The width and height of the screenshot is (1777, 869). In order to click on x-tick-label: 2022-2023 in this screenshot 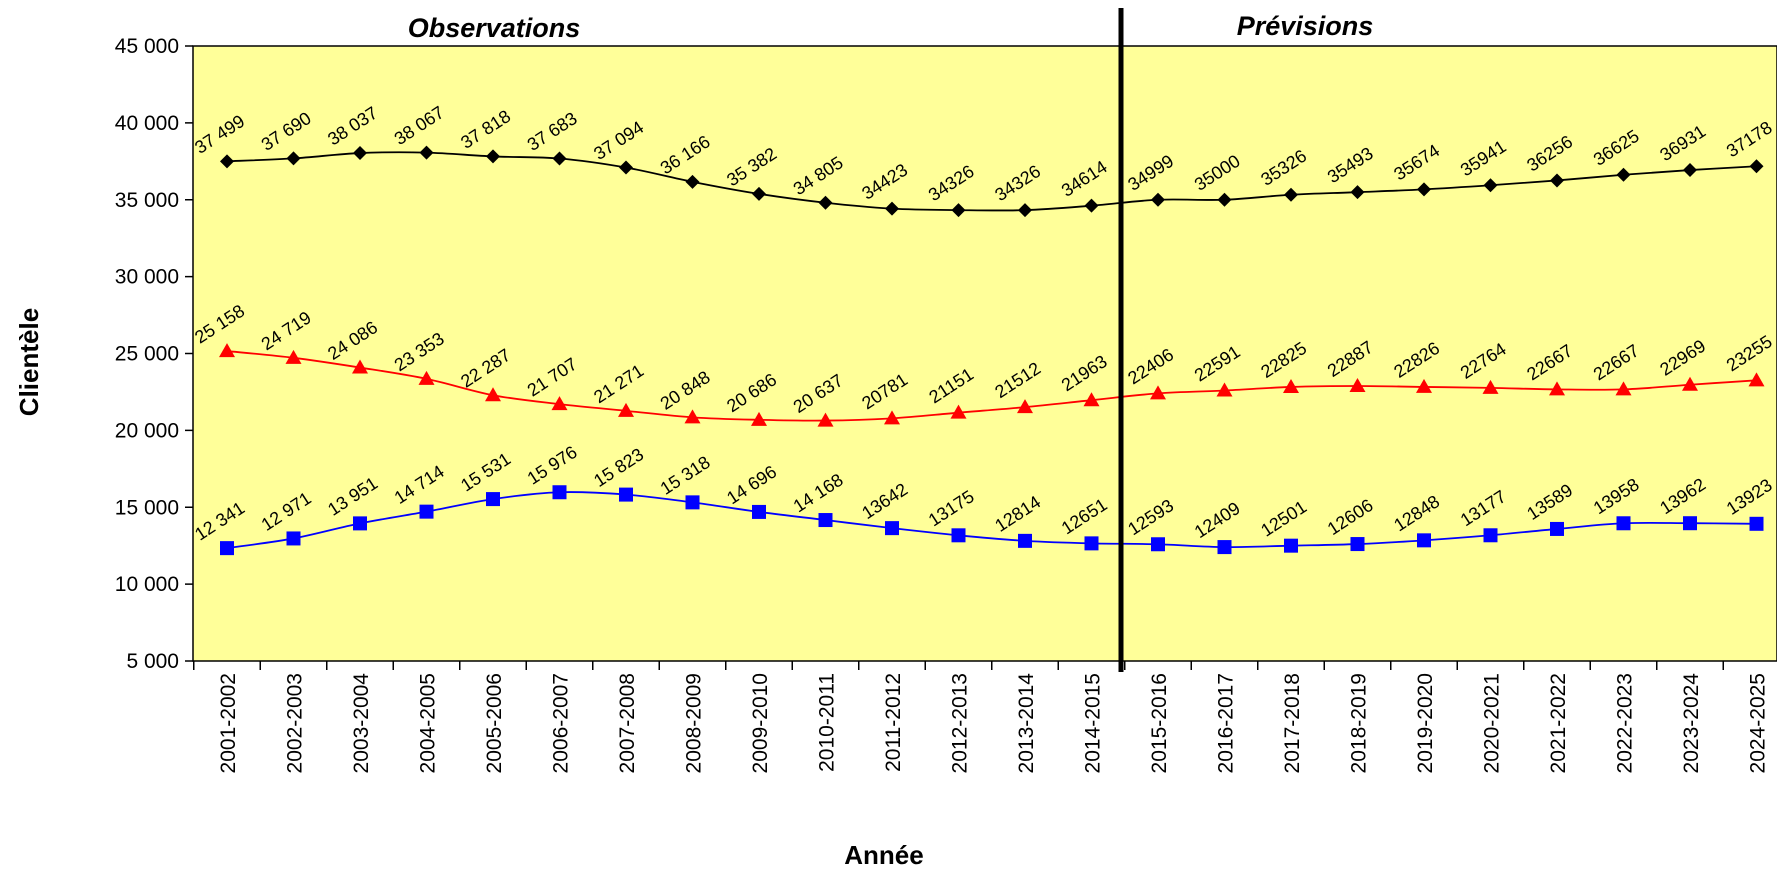, I will do `click(1625, 723)`.